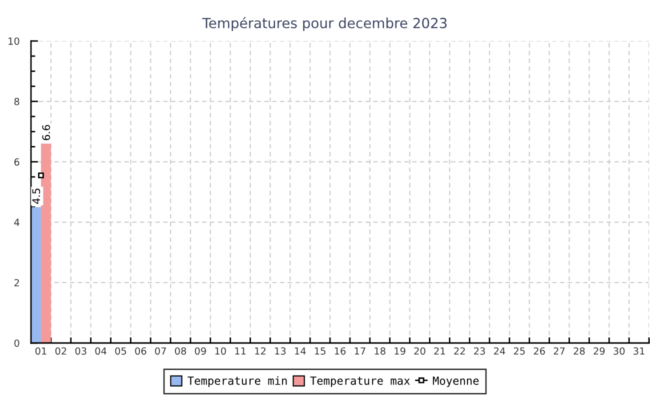  Describe the element at coordinates (439, 351) in the screenshot. I see `x-tick-label: 21` at that location.